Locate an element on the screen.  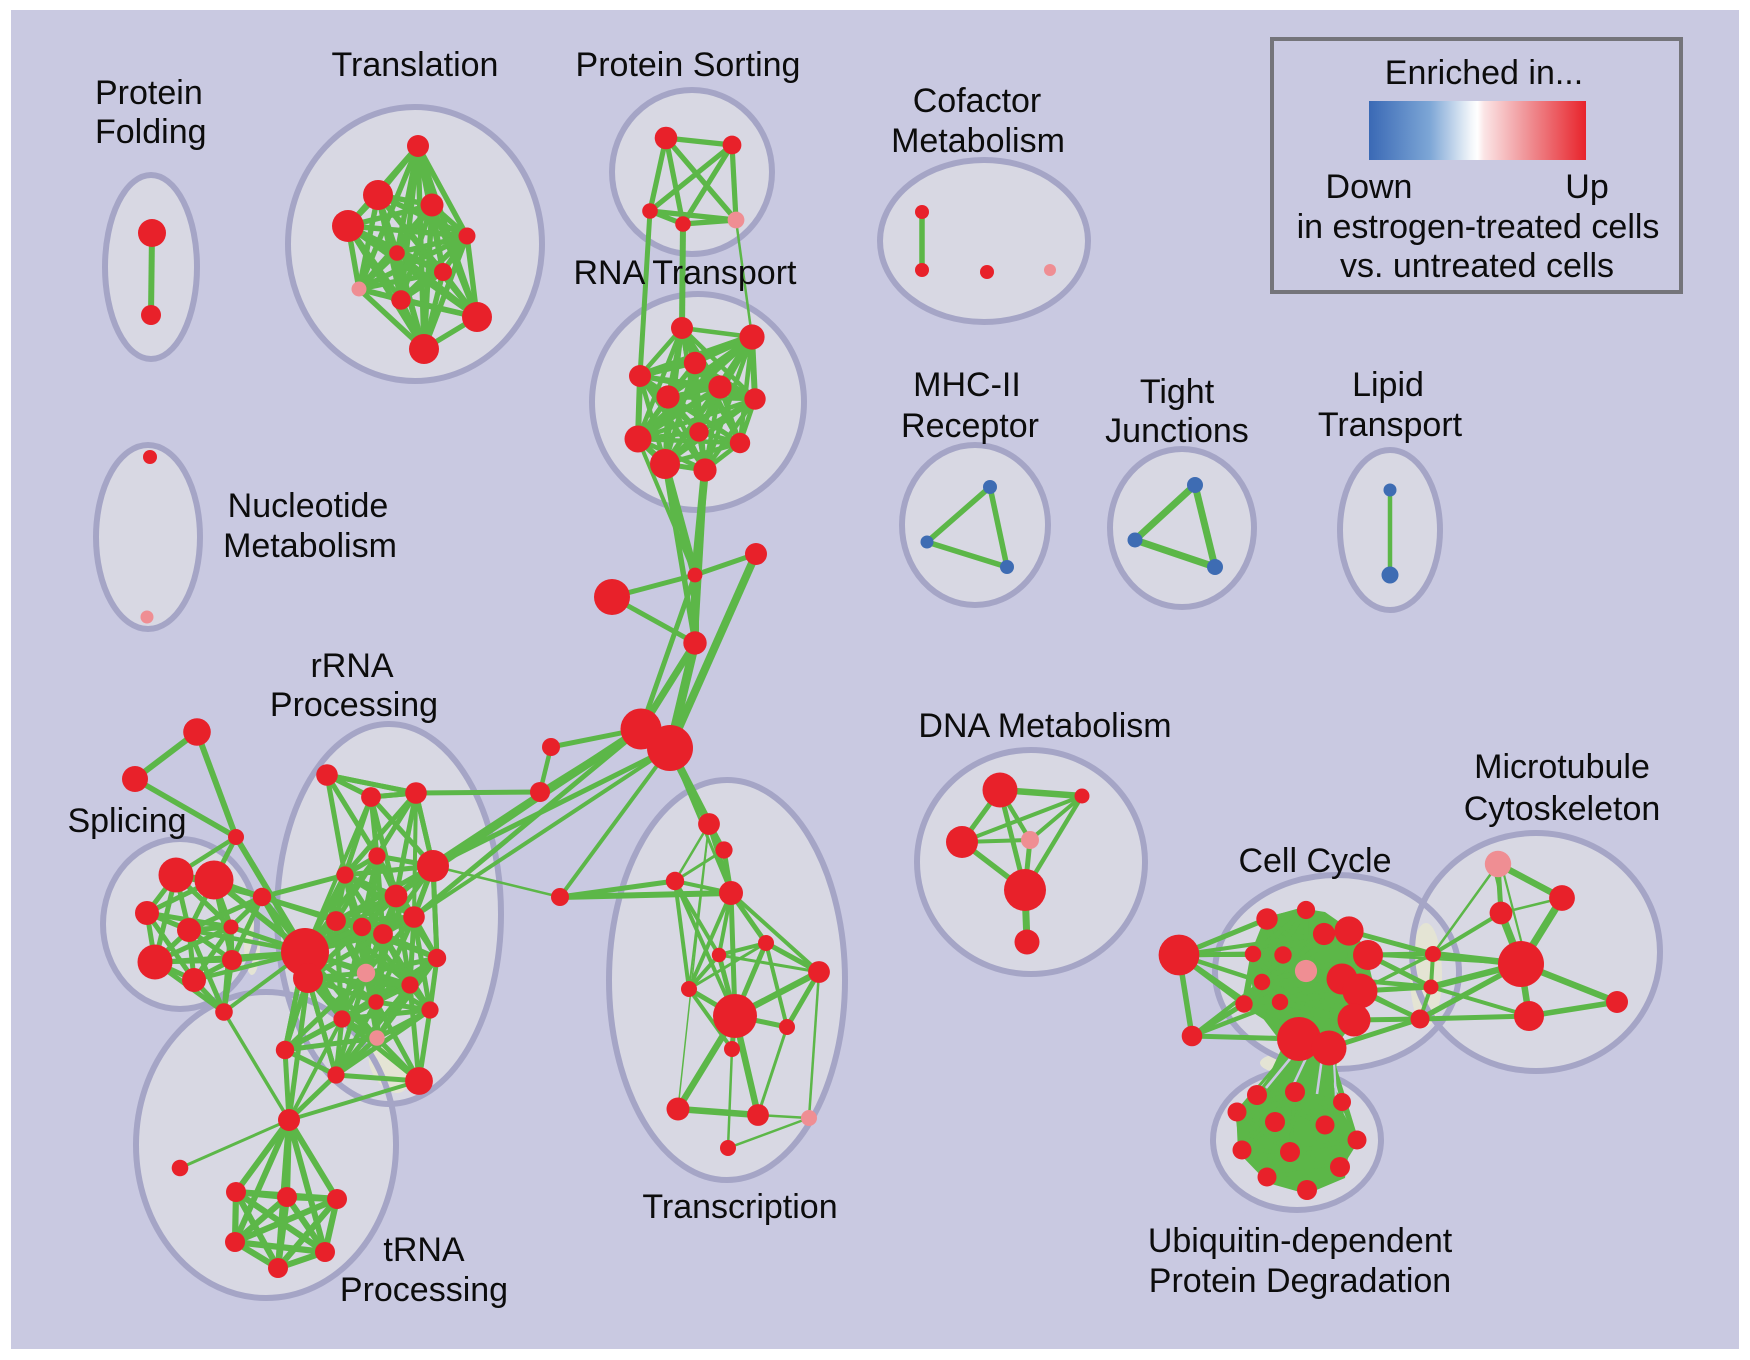
svg-text: Lipid is located at coordinates (1388, 385).